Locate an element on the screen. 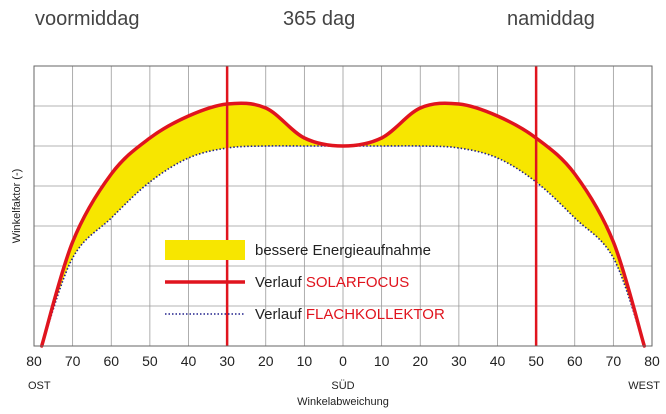 This screenshot has width=666, height=414. legend-label-highlight: FLACHKOLLEKTOR is located at coordinates (375, 314).